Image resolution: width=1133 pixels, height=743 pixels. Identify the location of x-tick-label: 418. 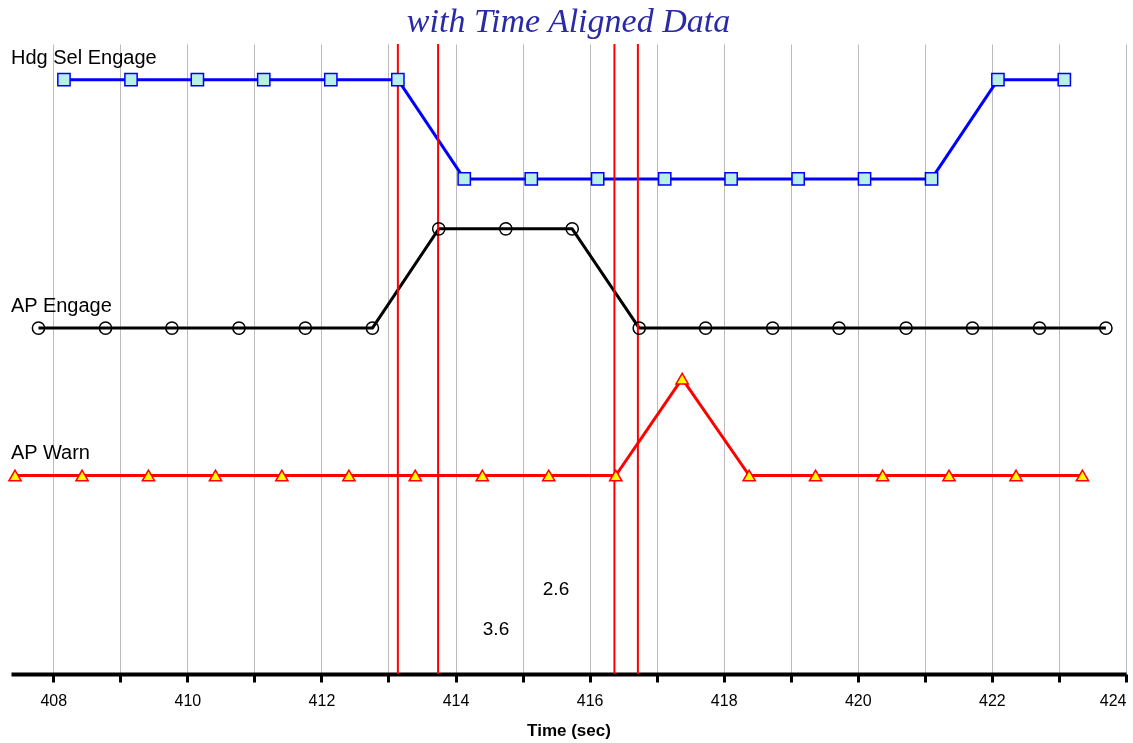
(724, 700).